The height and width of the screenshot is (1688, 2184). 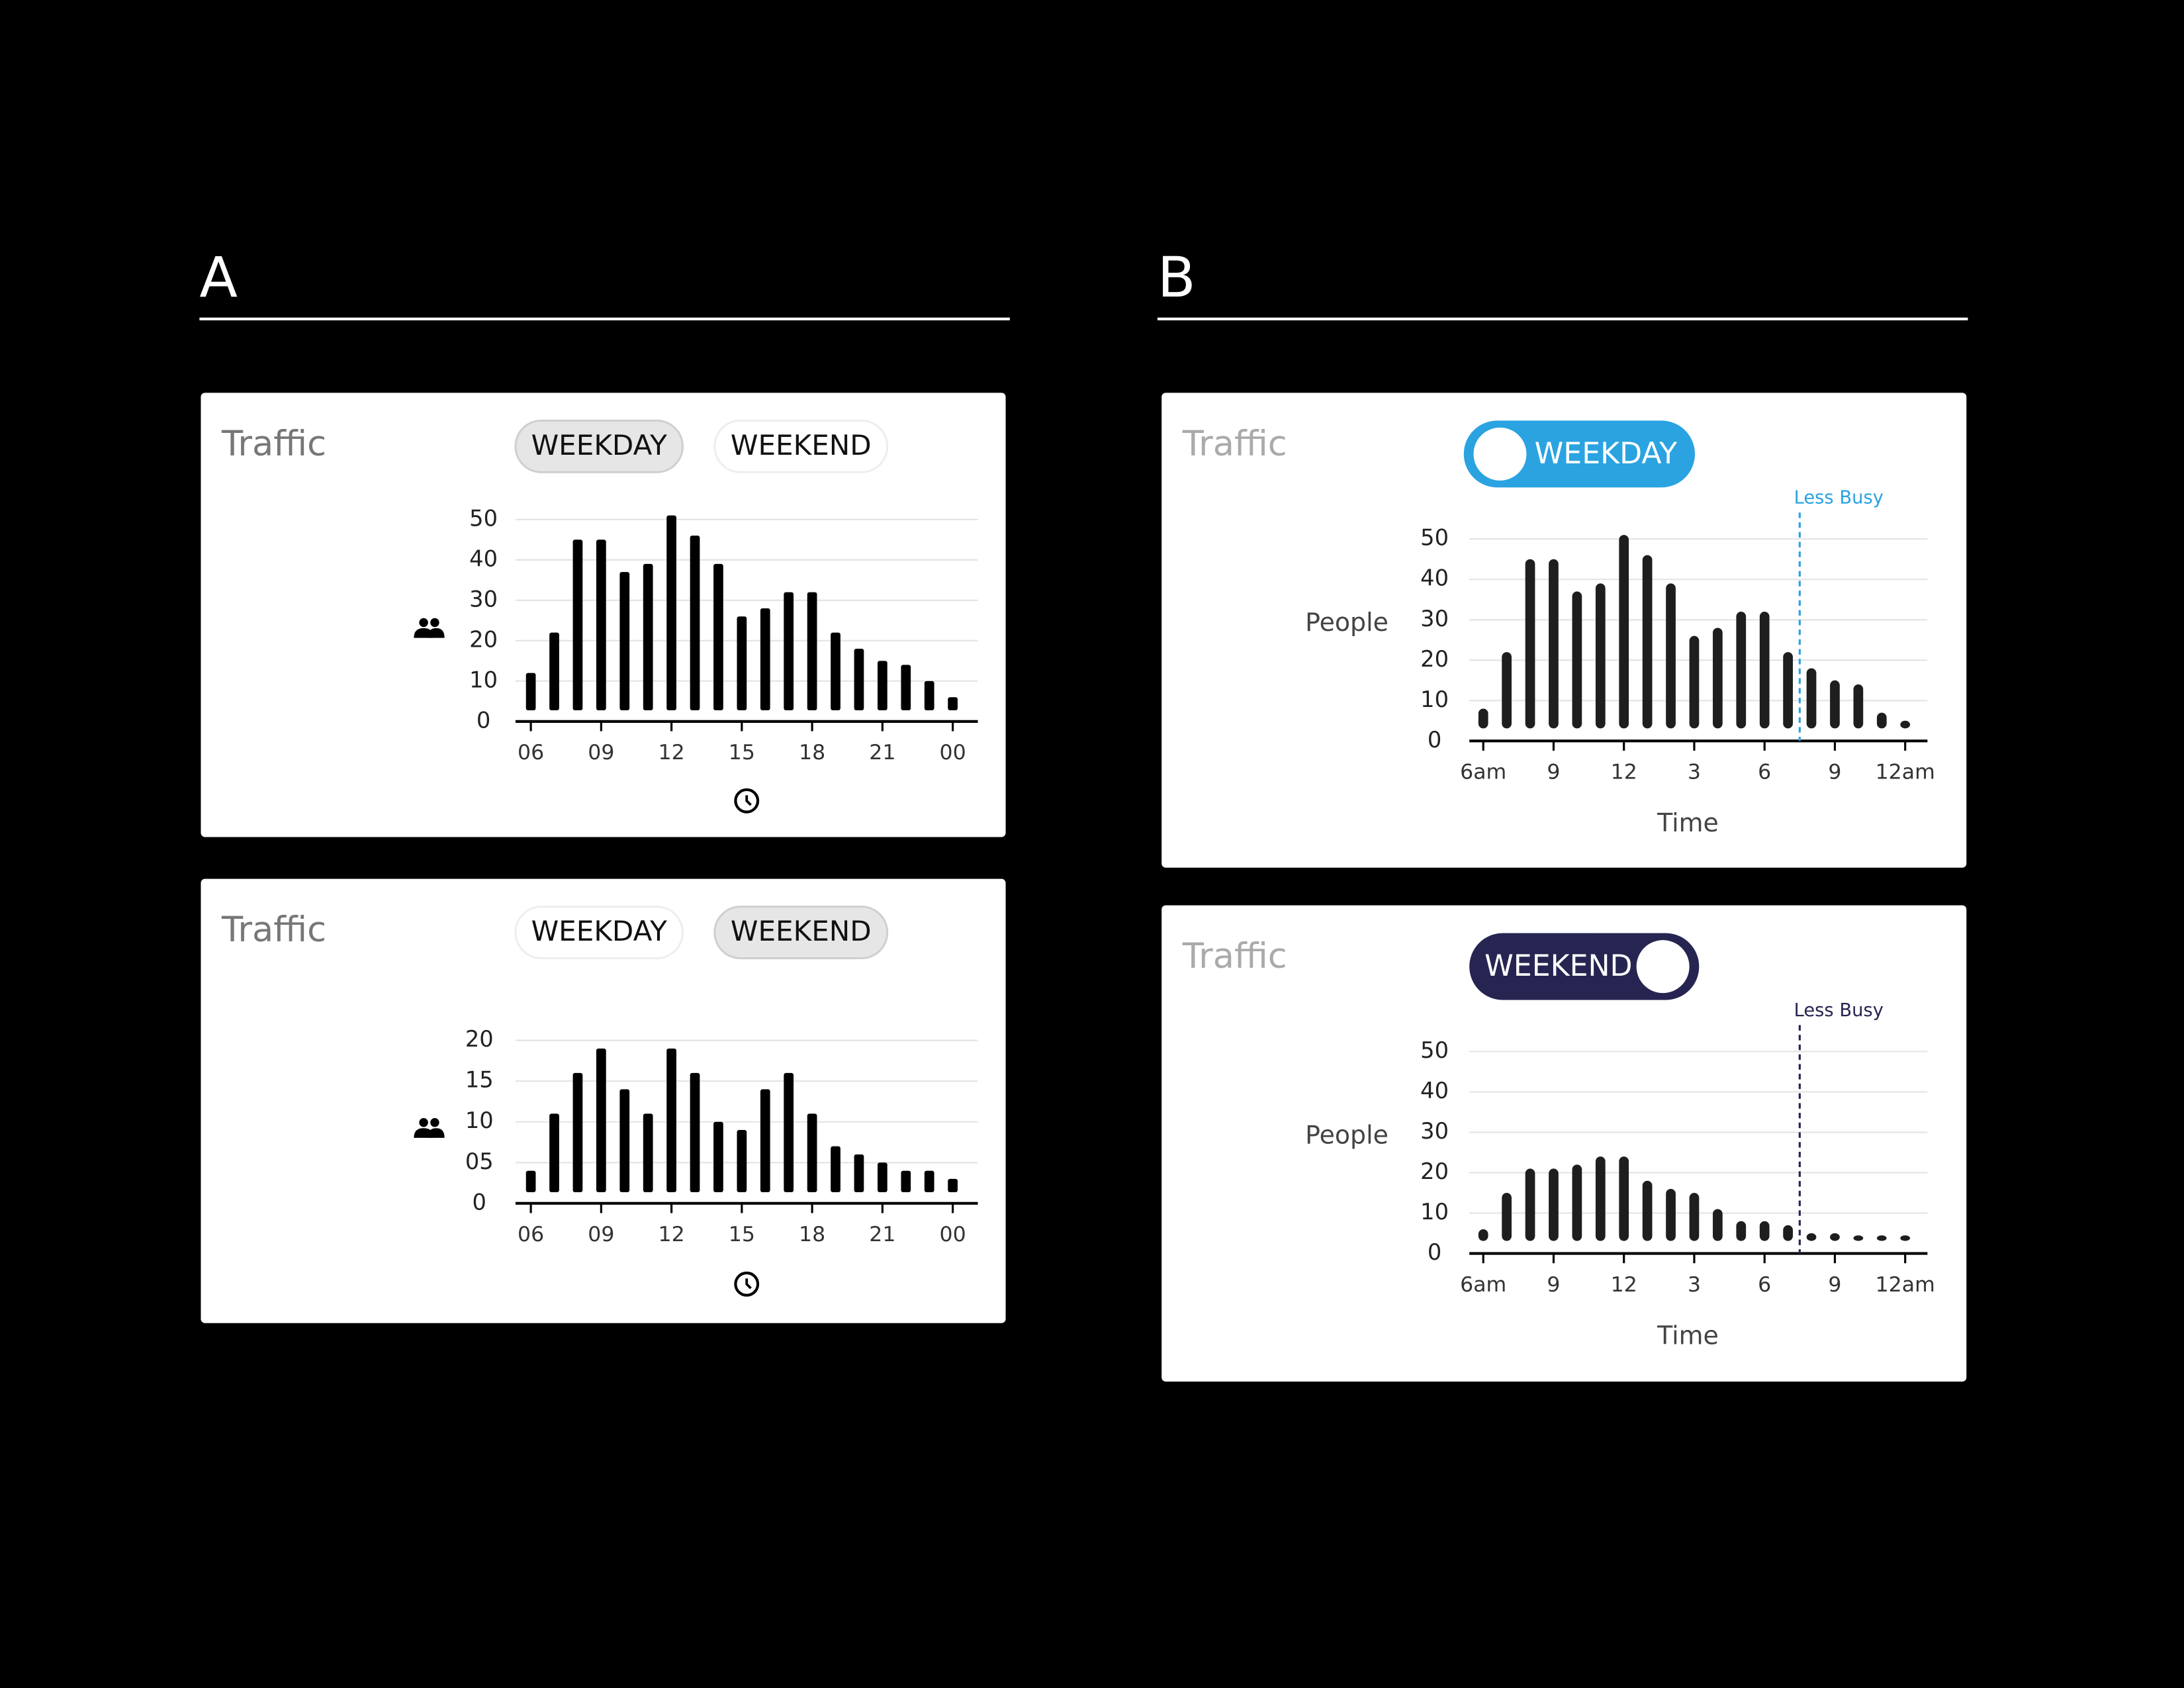 I want to click on x-axis-label: Time, so click(x=1688, y=822).